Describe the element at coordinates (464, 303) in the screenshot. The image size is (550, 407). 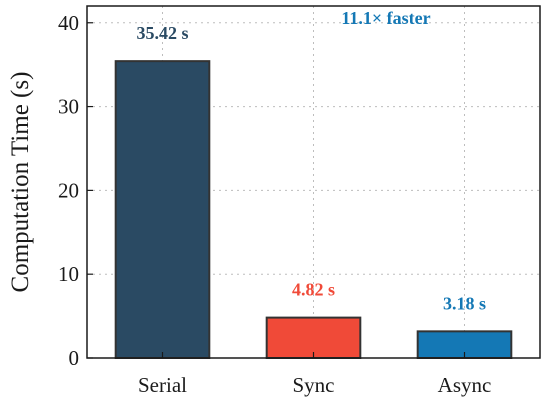
I see `data-label-async: 3.18 s` at that location.